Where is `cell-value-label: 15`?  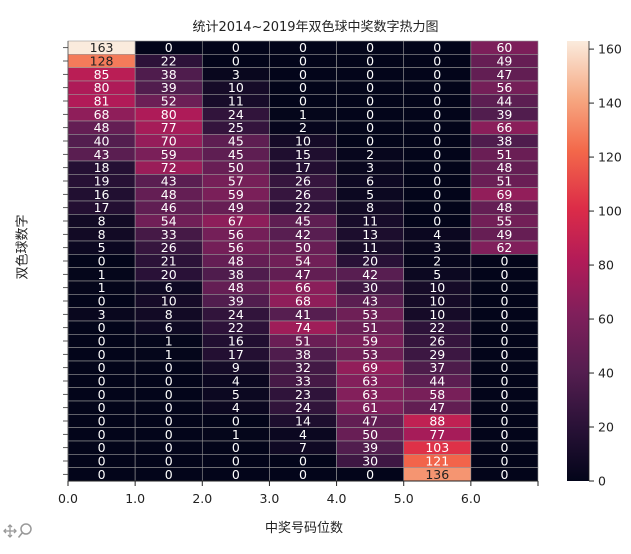
cell-value-label: 15 is located at coordinates (303, 154).